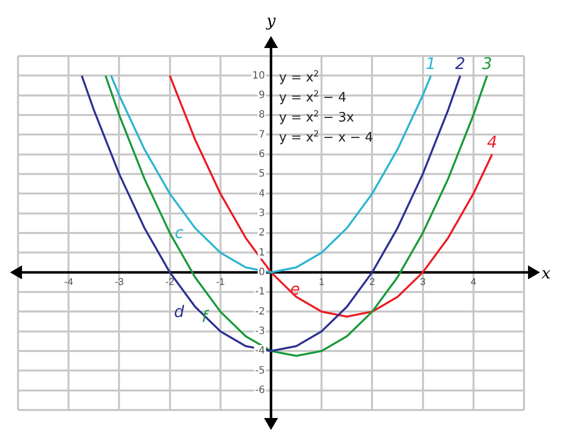 The image size is (562, 432). I want to click on y-tick-label: -3, so click(260, 331).